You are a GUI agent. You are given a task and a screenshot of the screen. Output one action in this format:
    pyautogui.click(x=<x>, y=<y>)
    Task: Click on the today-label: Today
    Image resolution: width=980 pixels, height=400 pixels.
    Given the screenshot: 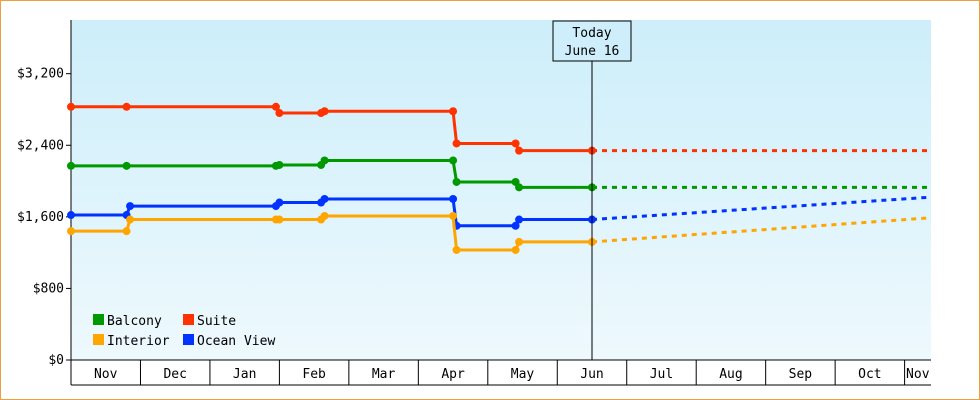 What is the action you would take?
    pyautogui.click(x=591, y=33)
    